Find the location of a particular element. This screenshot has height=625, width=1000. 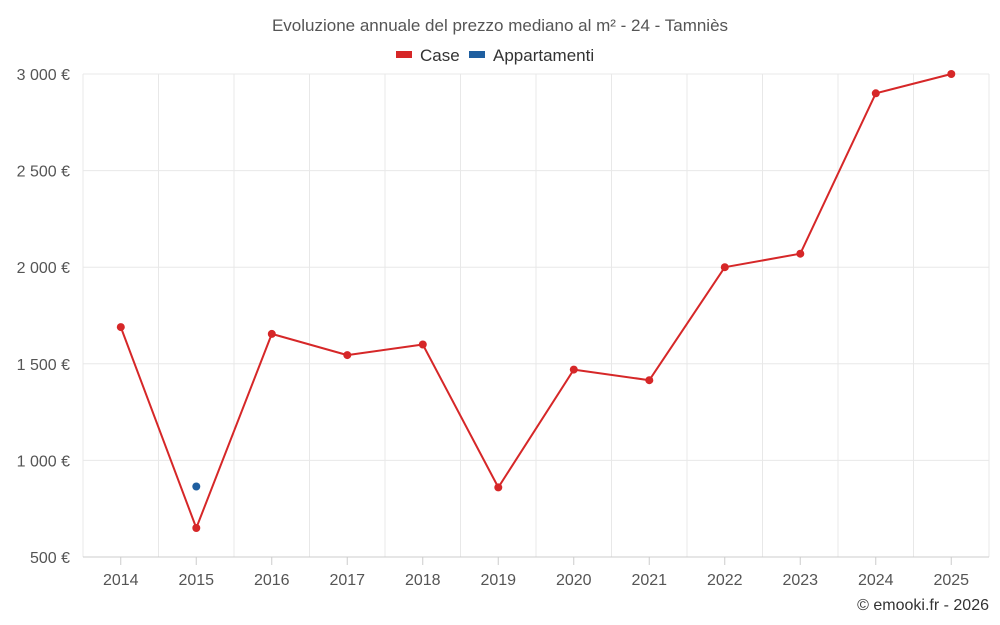

legend-item-case: Case is located at coordinates (428, 55).